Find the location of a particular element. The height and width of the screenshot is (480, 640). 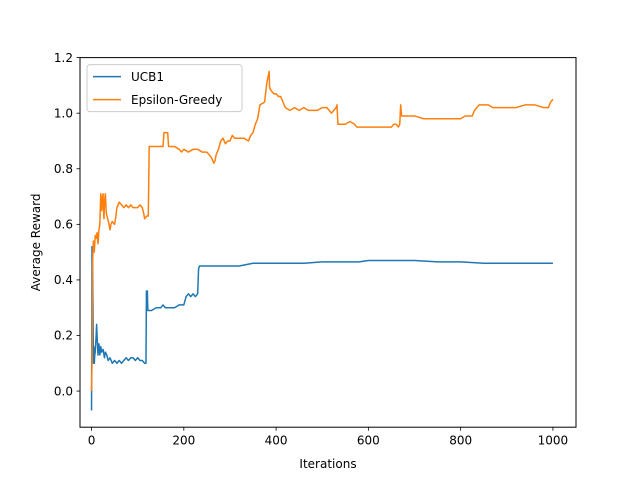

x-axis-ticks: 0 200 400 600 800 1000 is located at coordinates (328, 437).